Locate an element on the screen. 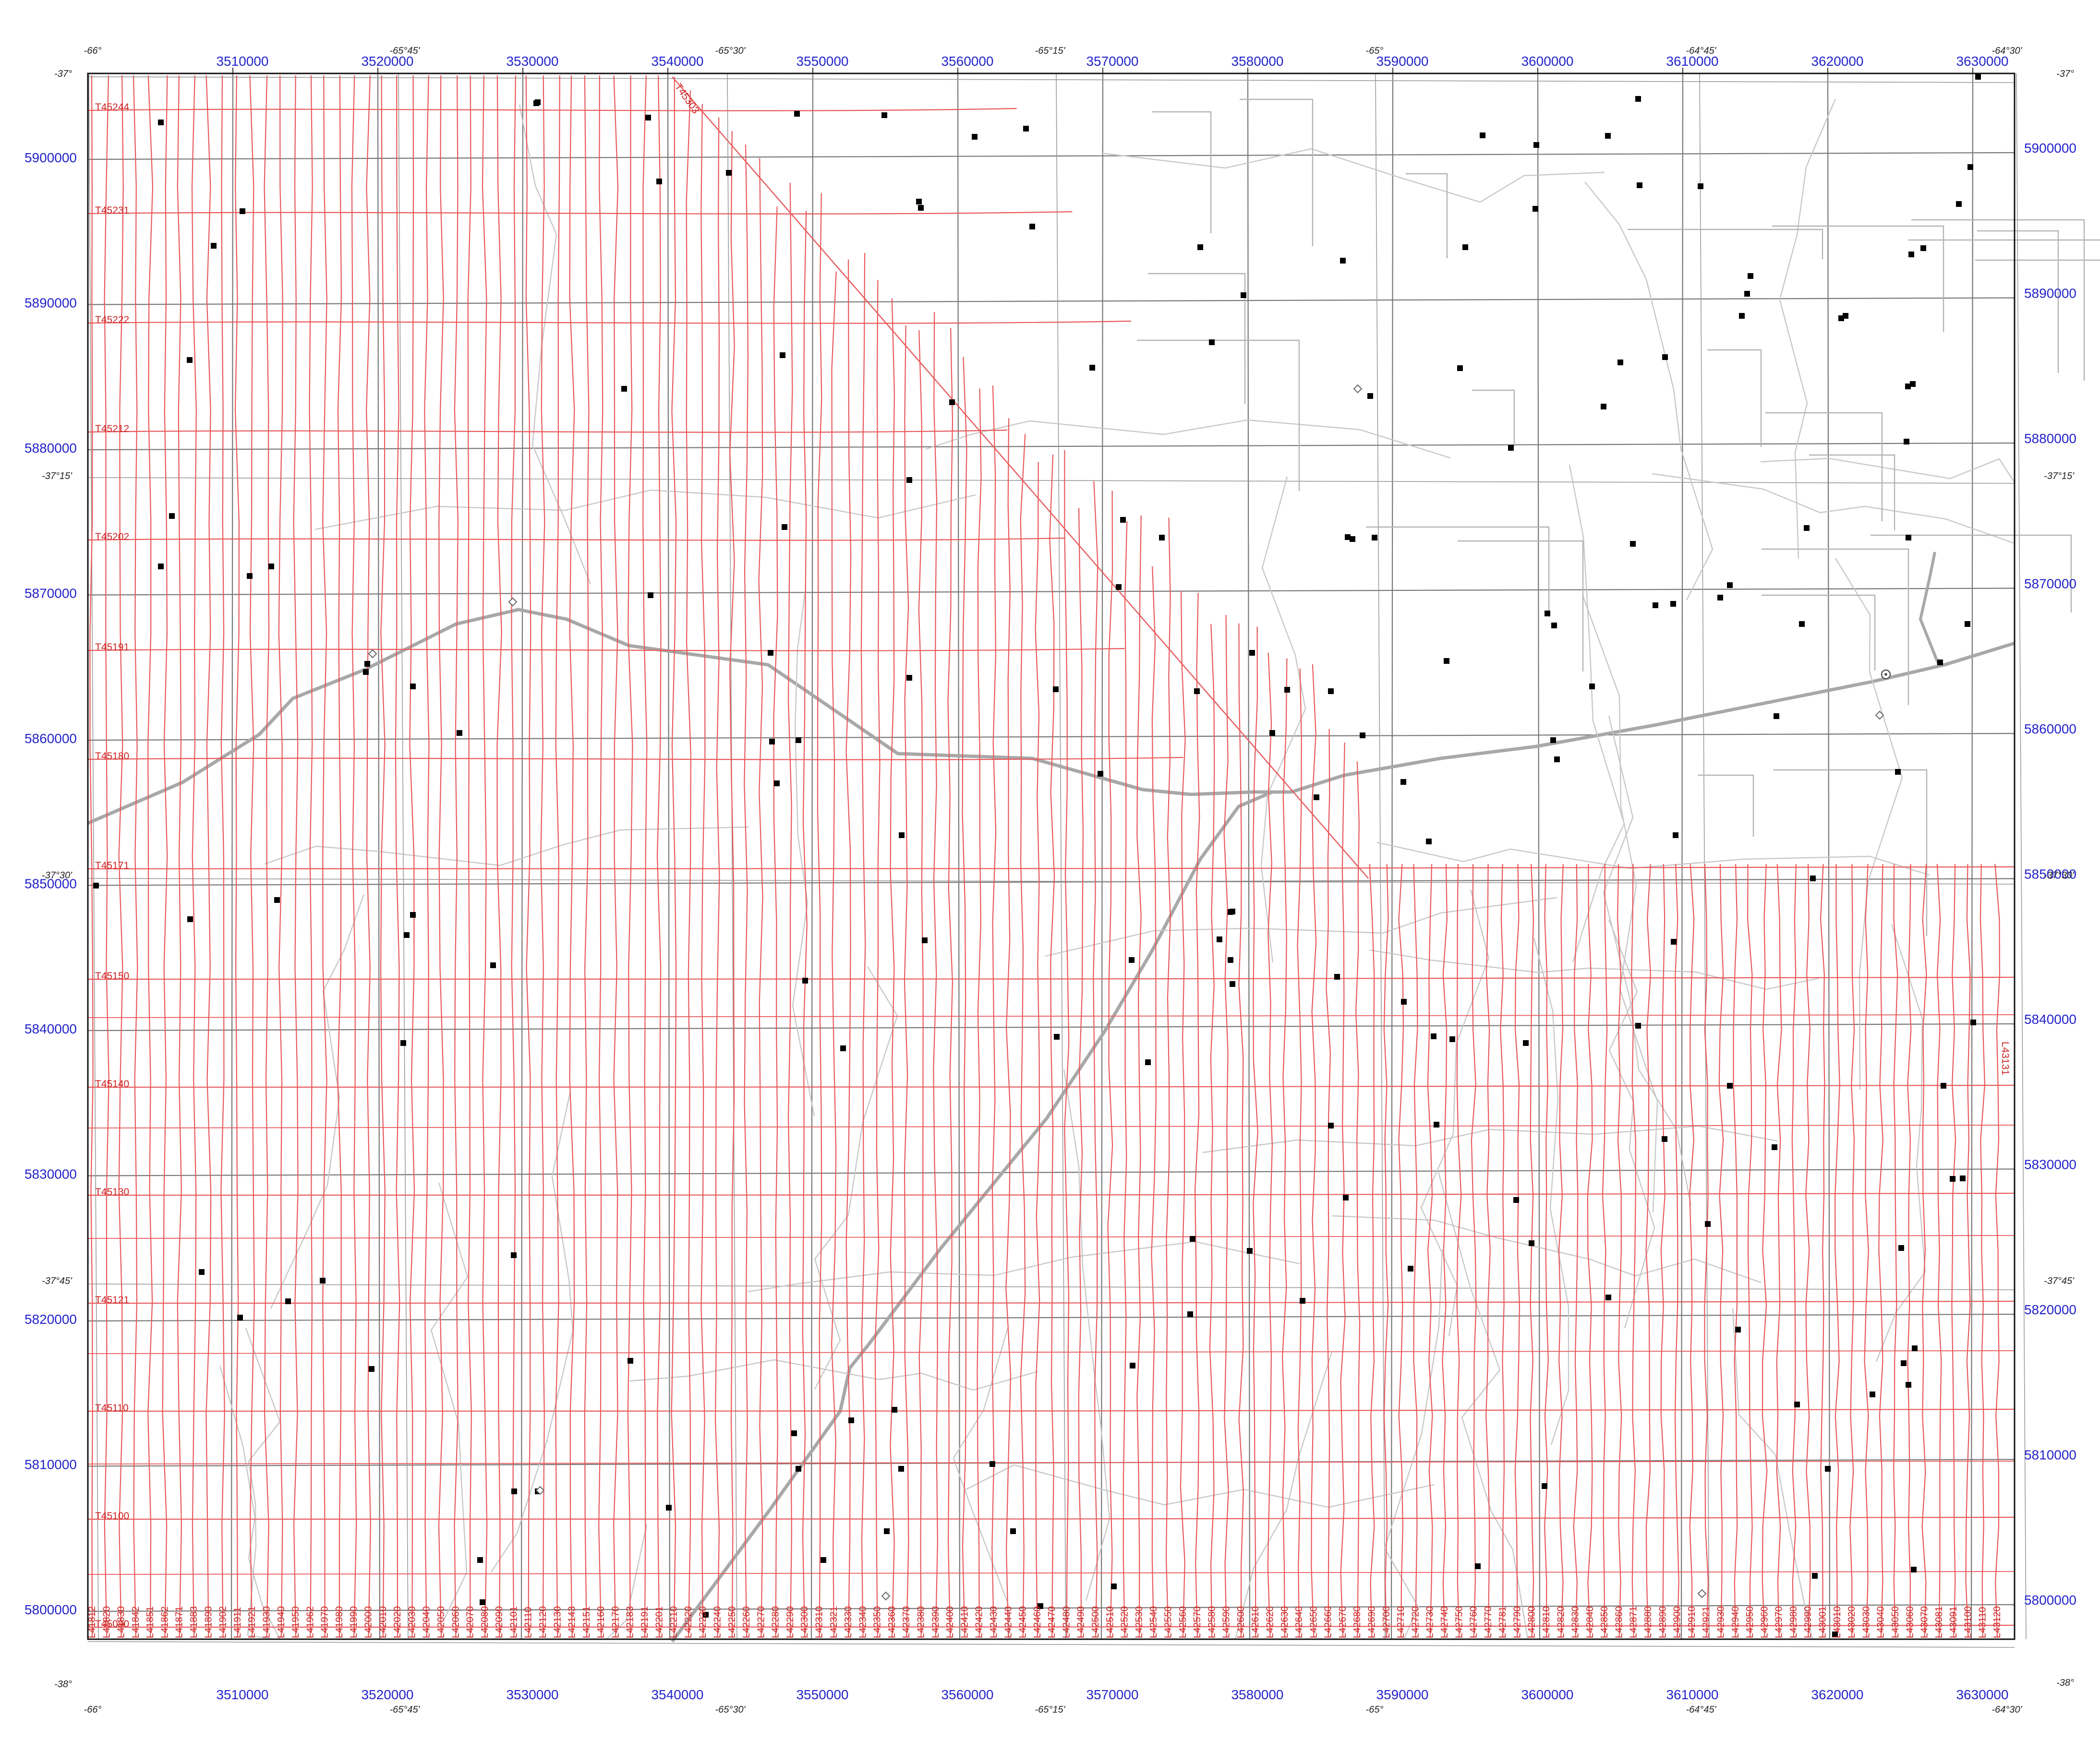 The height and width of the screenshot is (1752, 2100). easting-label-bottom: 3590000 is located at coordinates (1402, 1694).